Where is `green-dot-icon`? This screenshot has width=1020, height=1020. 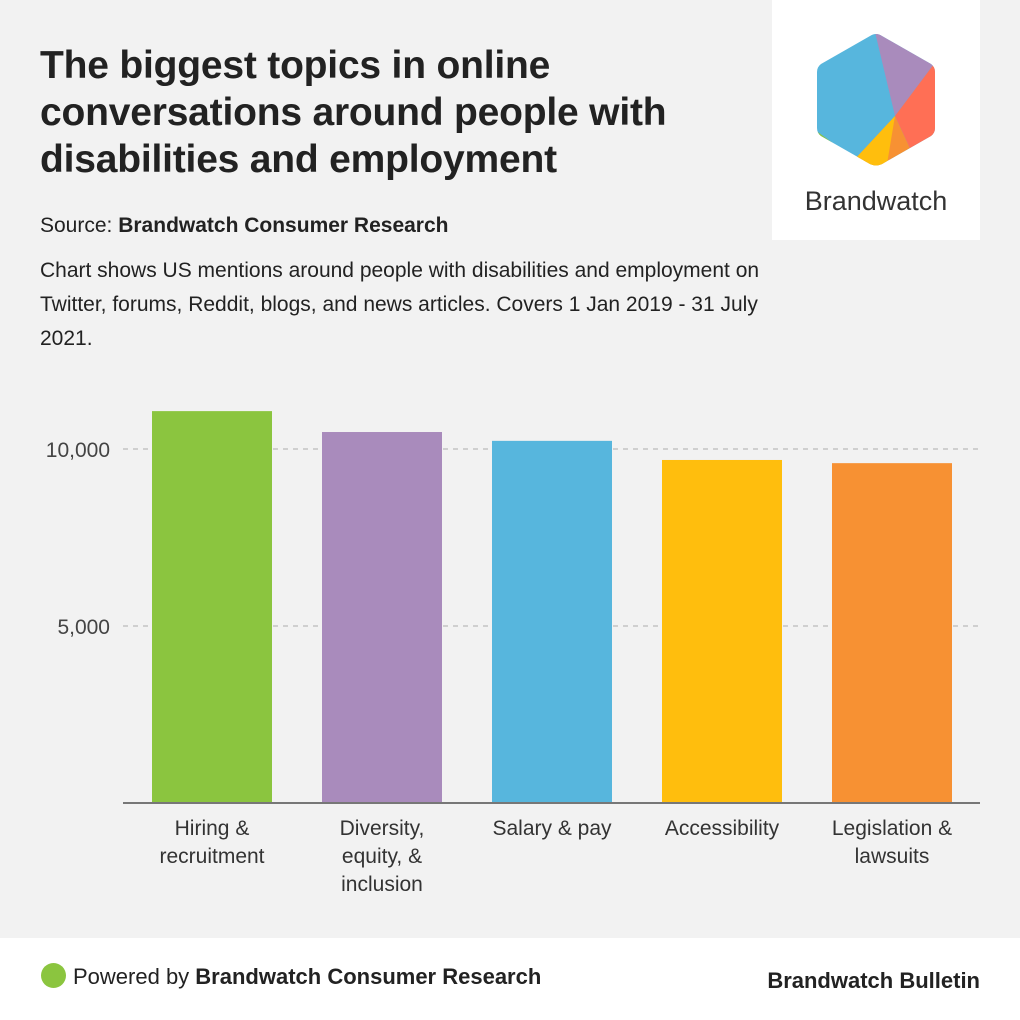
green-dot-icon is located at coordinates (53, 975).